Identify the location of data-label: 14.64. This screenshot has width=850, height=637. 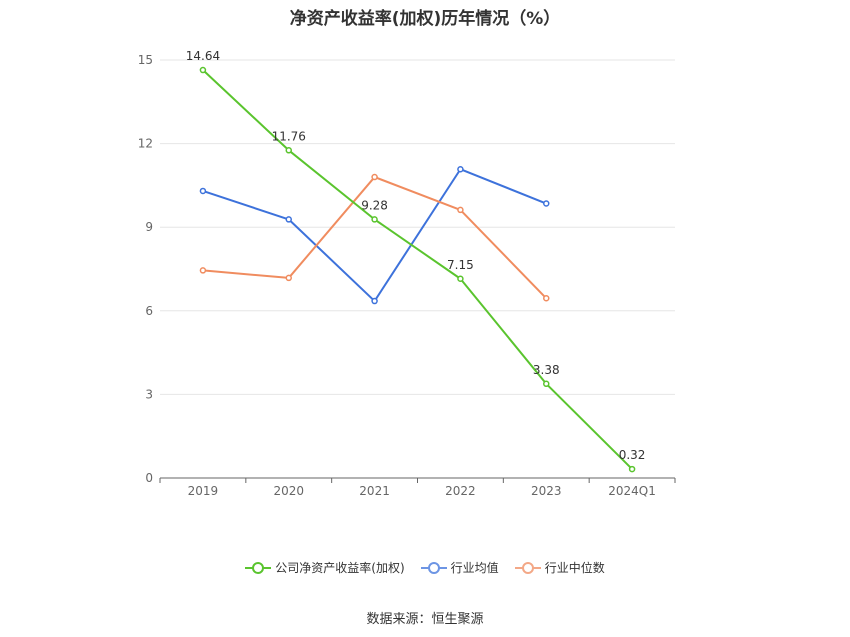
(203, 56).